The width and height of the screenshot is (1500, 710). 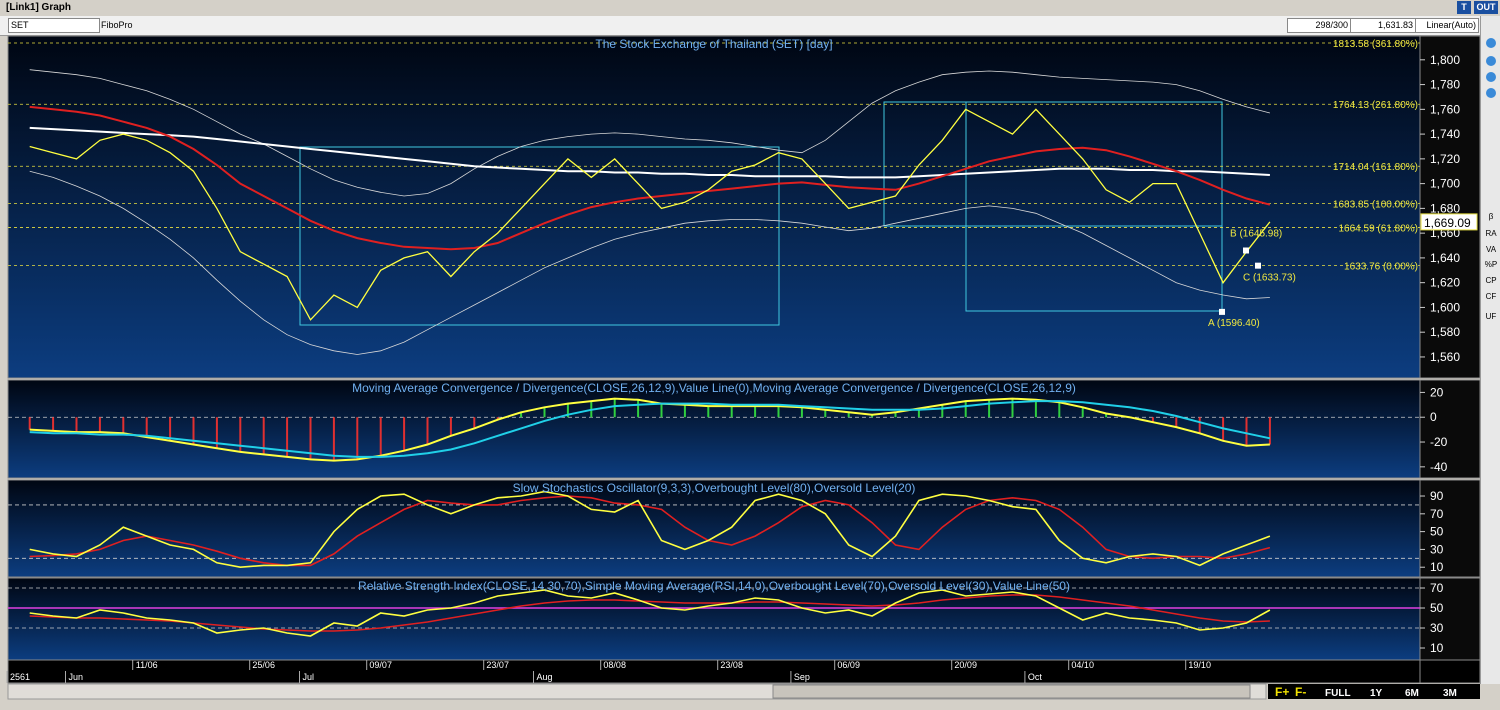 What do you see at coordinates (1300, 692) in the screenshot?
I see `footer-button: F-` at bounding box center [1300, 692].